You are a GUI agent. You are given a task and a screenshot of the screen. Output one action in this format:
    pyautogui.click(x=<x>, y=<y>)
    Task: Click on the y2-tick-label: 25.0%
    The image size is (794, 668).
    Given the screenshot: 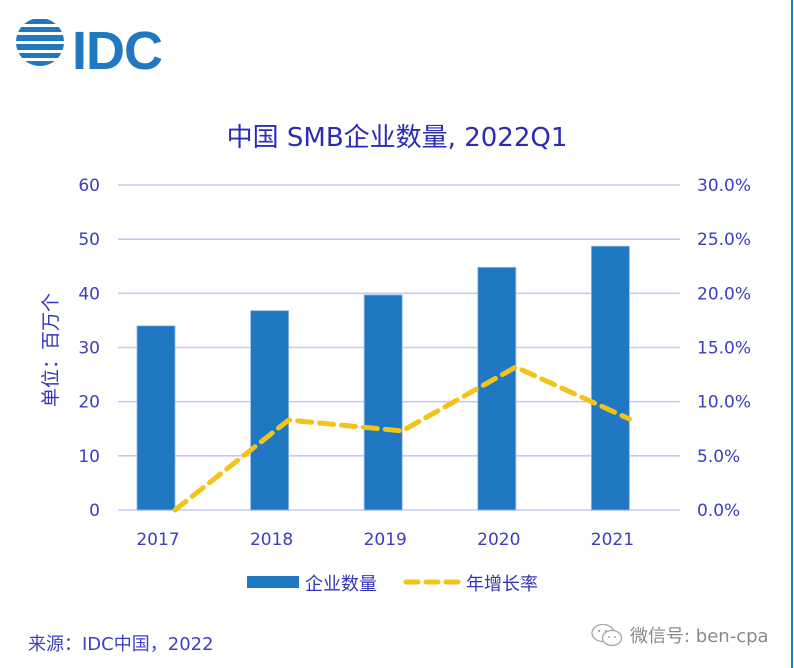 What is the action you would take?
    pyautogui.click(x=724, y=240)
    